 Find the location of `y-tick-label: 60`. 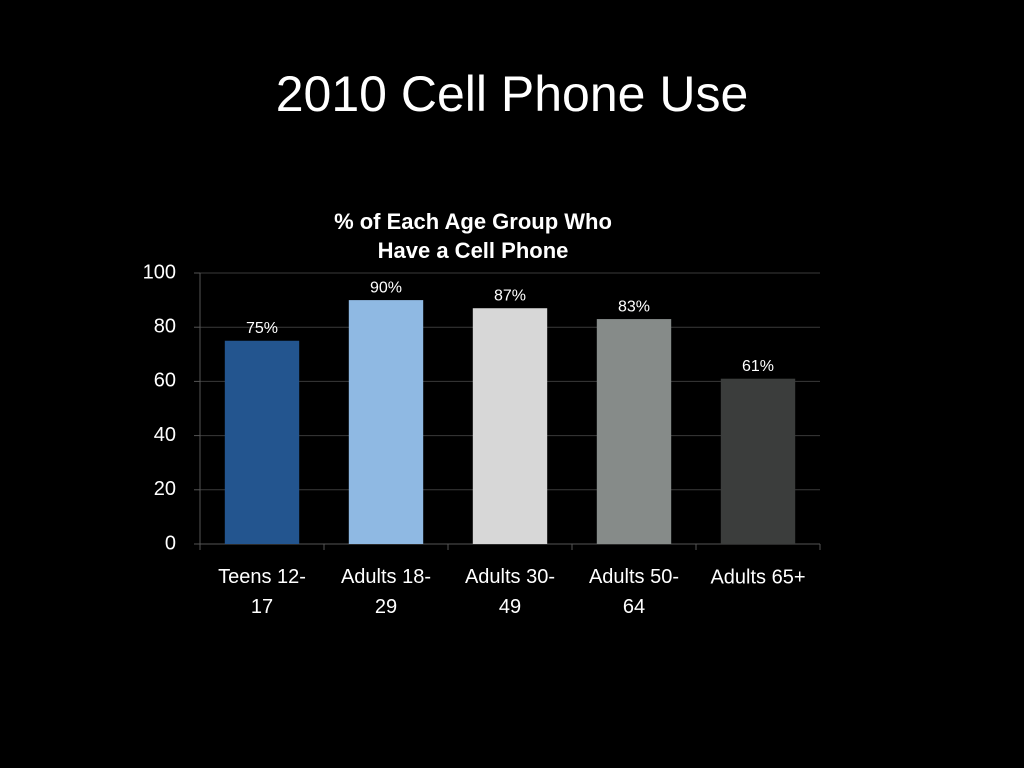

y-tick-label: 60 is located at coordinates (165, 381).